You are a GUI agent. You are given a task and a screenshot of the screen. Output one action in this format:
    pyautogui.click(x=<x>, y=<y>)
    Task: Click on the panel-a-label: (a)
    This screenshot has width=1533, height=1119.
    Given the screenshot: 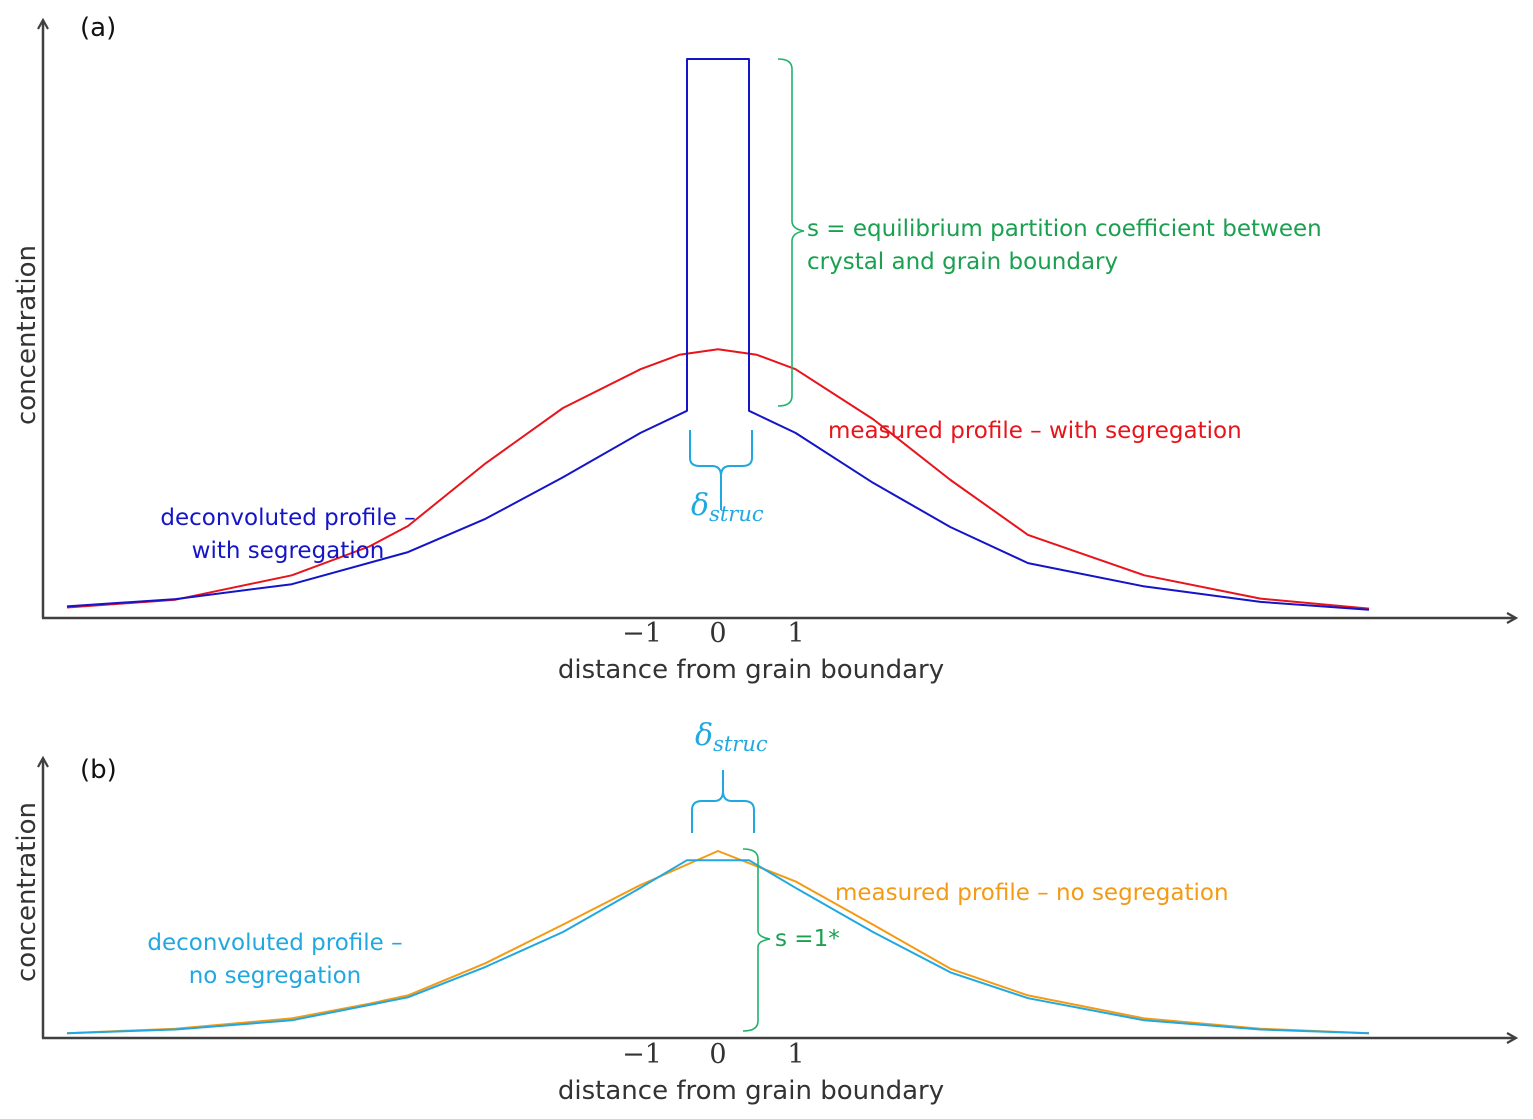 What is the action you would take?
    pyautogui.click(x=98, y=28)
    